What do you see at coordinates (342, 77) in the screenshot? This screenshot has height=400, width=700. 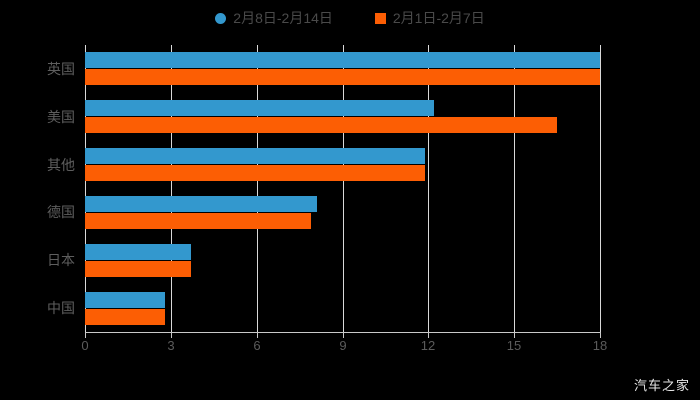 I see `bar-英国-series2` at bounding box center [342, 77].